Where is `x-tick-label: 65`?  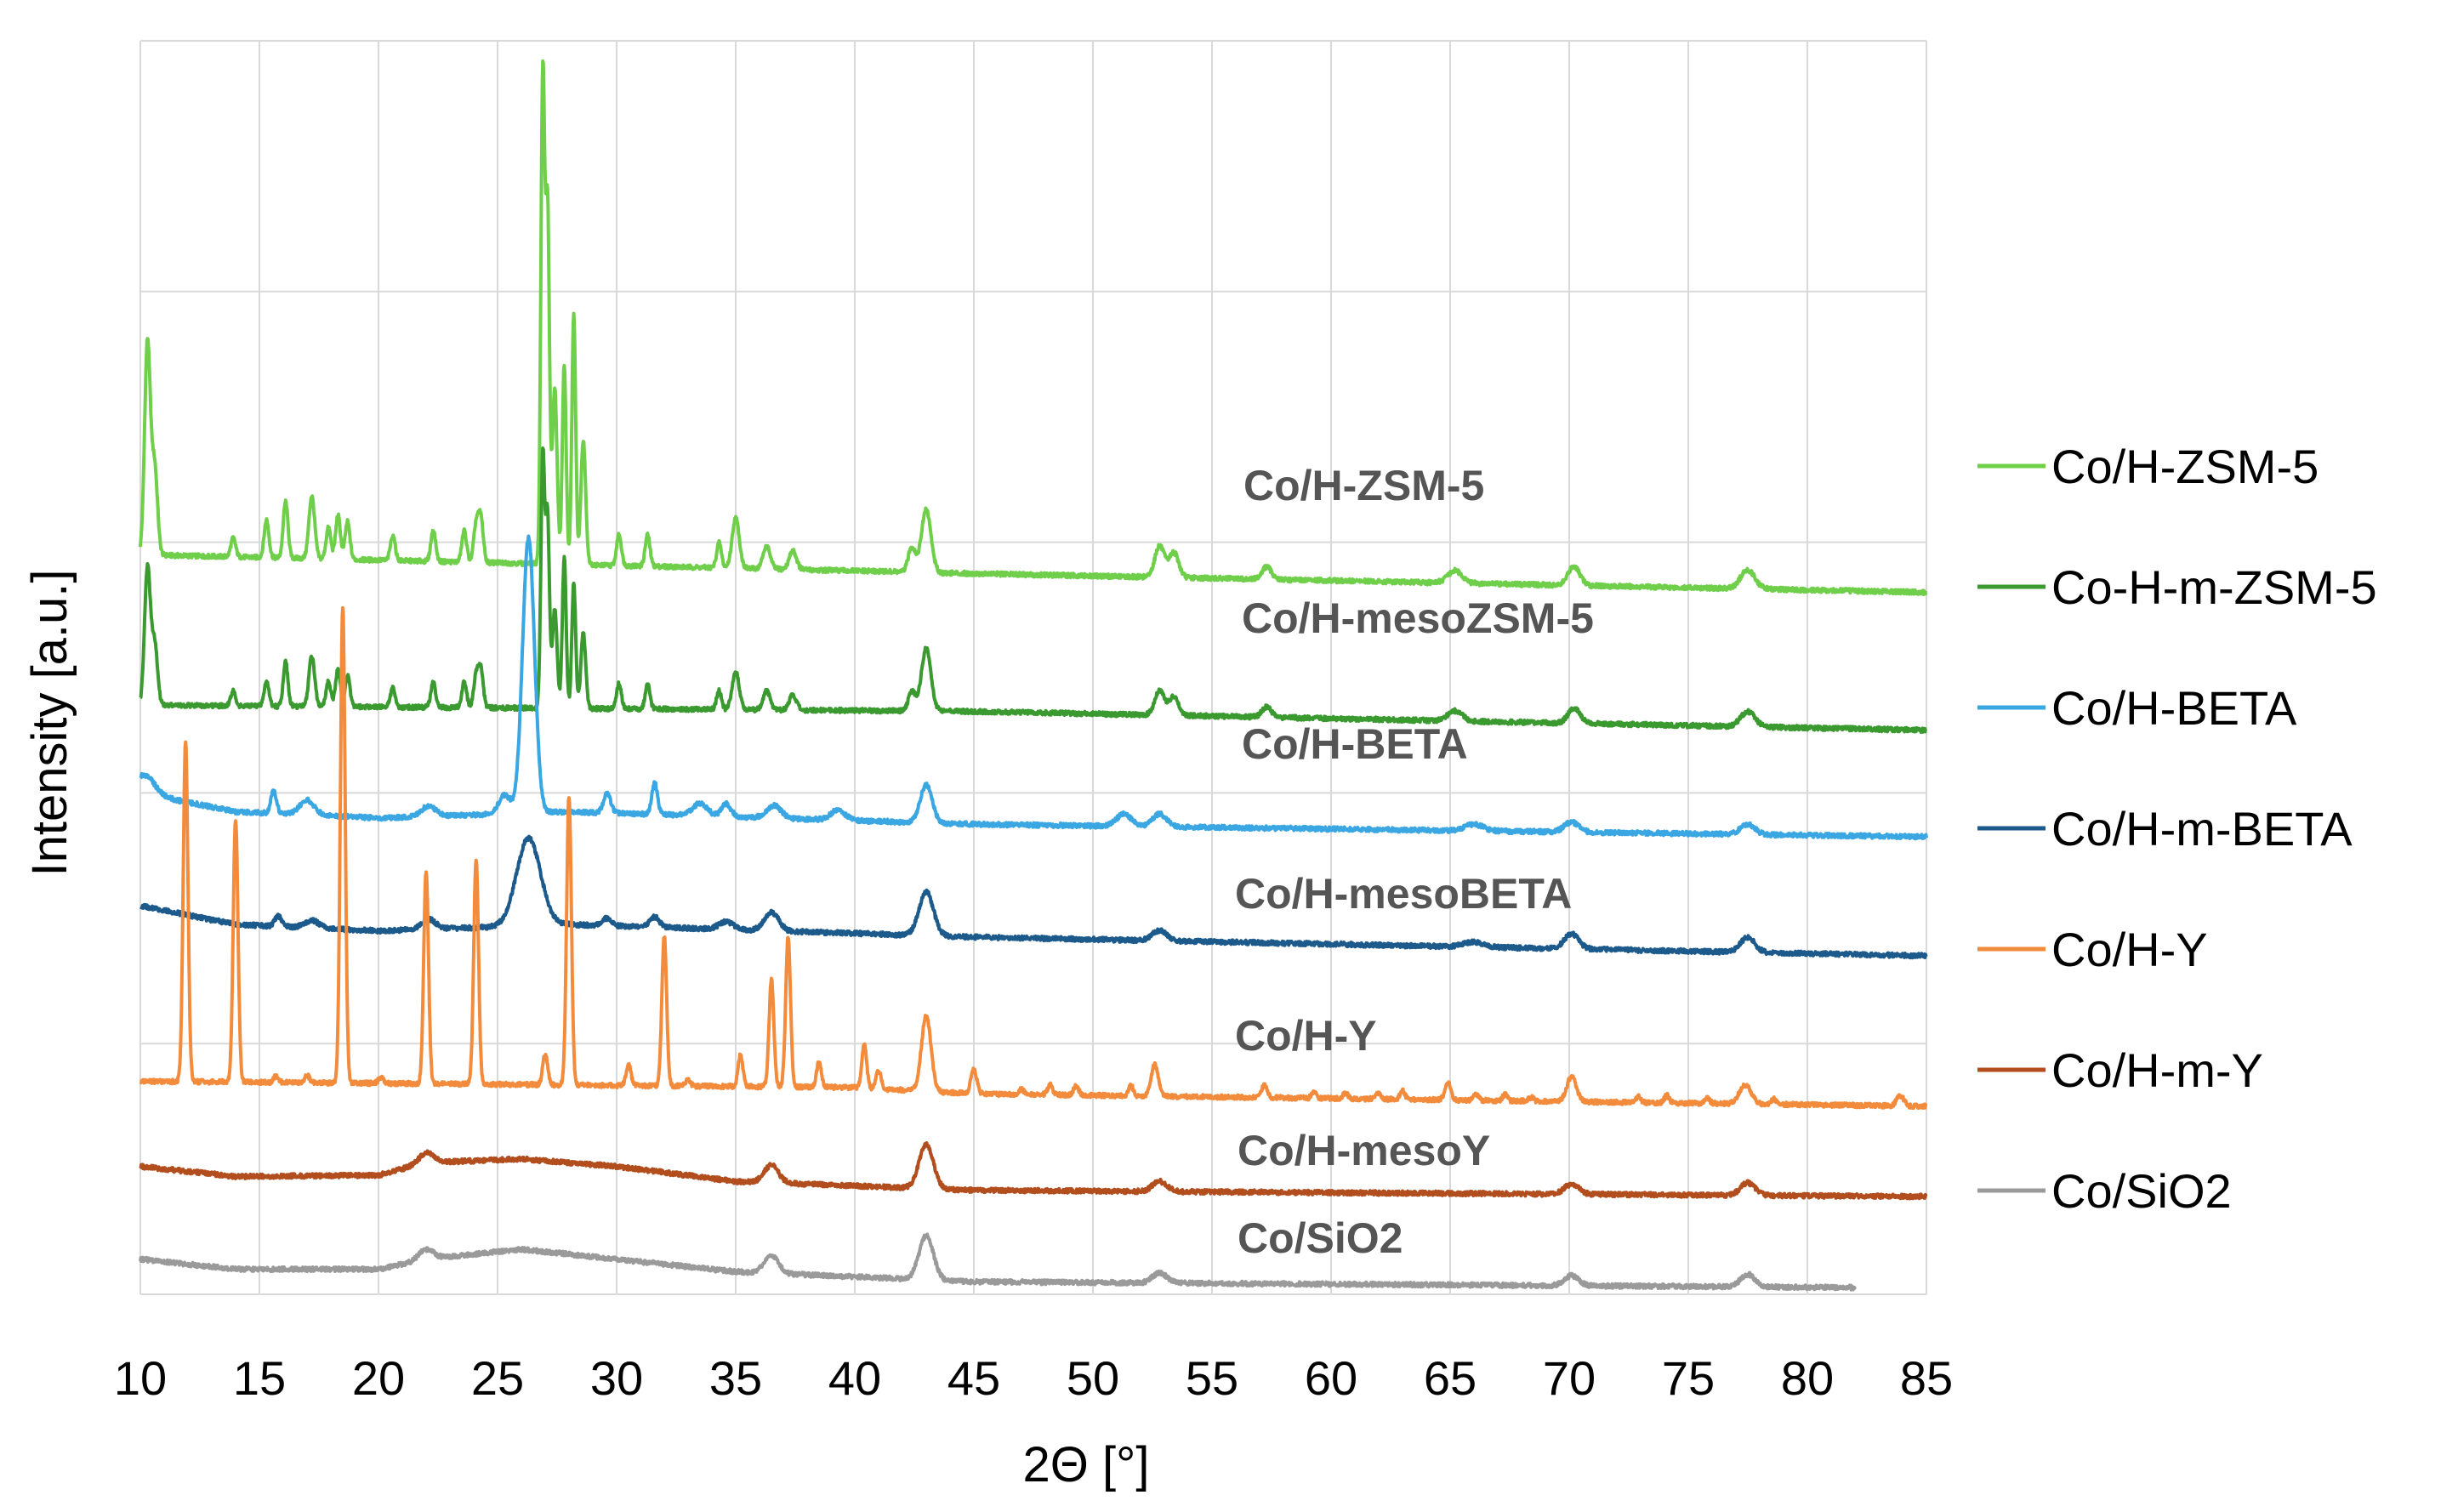
x-tick-label: 65 is located at coordinates (1450, 1378).